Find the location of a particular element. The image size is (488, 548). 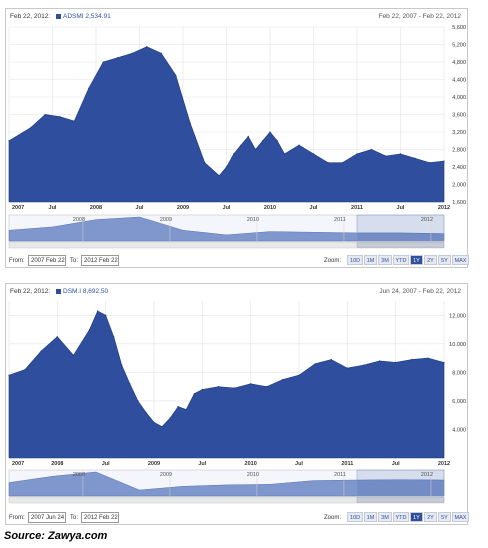

x-tick-label: 2008 is located at coordinates (57, 464).